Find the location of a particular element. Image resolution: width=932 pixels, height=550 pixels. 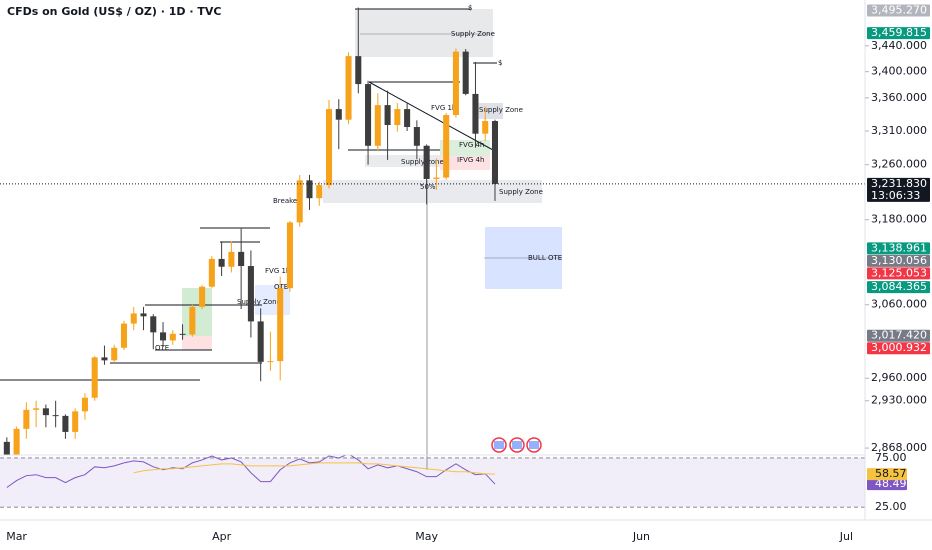

y-tick-label: 2,868.000 is located at coordinates (899, 447).